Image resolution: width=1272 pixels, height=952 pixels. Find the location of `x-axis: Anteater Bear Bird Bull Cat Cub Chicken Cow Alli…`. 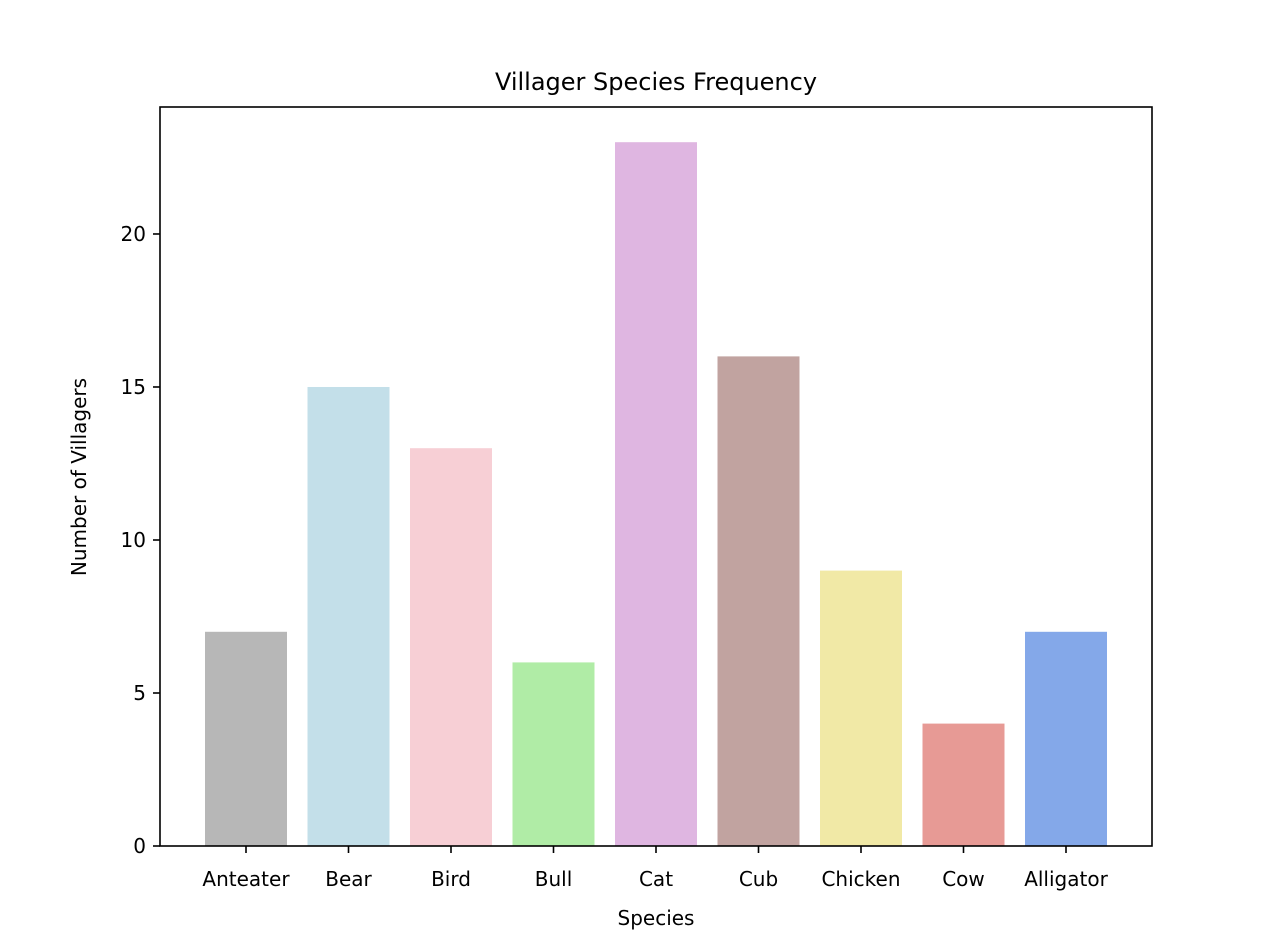

x-axis: Anteater Bear Bird Bull Cat Cub Chicken Cow Alli… is located at coordinates (655, 868).